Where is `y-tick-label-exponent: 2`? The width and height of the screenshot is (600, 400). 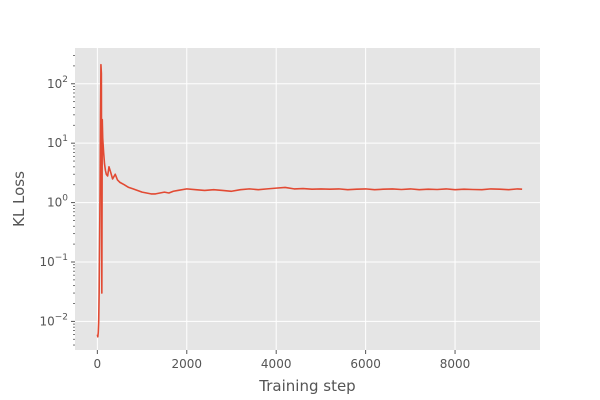 y-tick-label-exponent: 2 is located at coordinates (65, 80).